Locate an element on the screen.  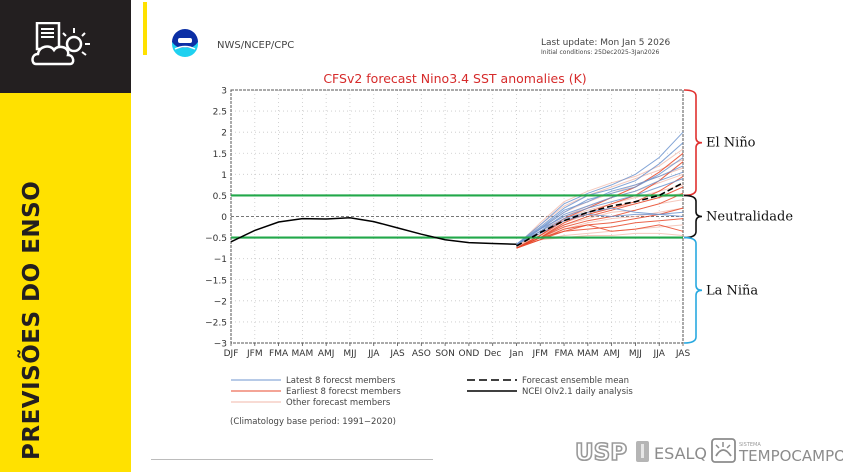
y-tick-label: 2.5 is located at coordinates (220, 113).